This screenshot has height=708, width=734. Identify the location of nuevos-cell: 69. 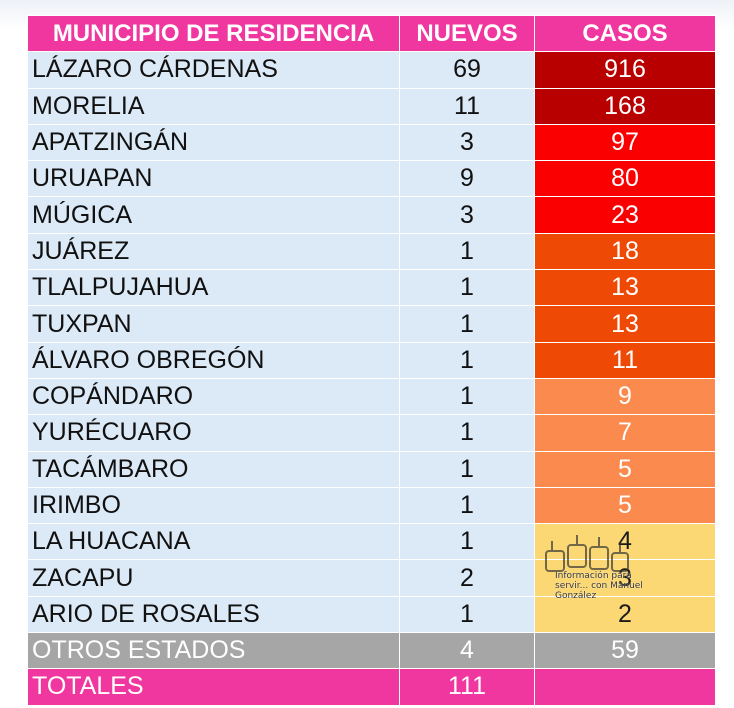
(467, 70).